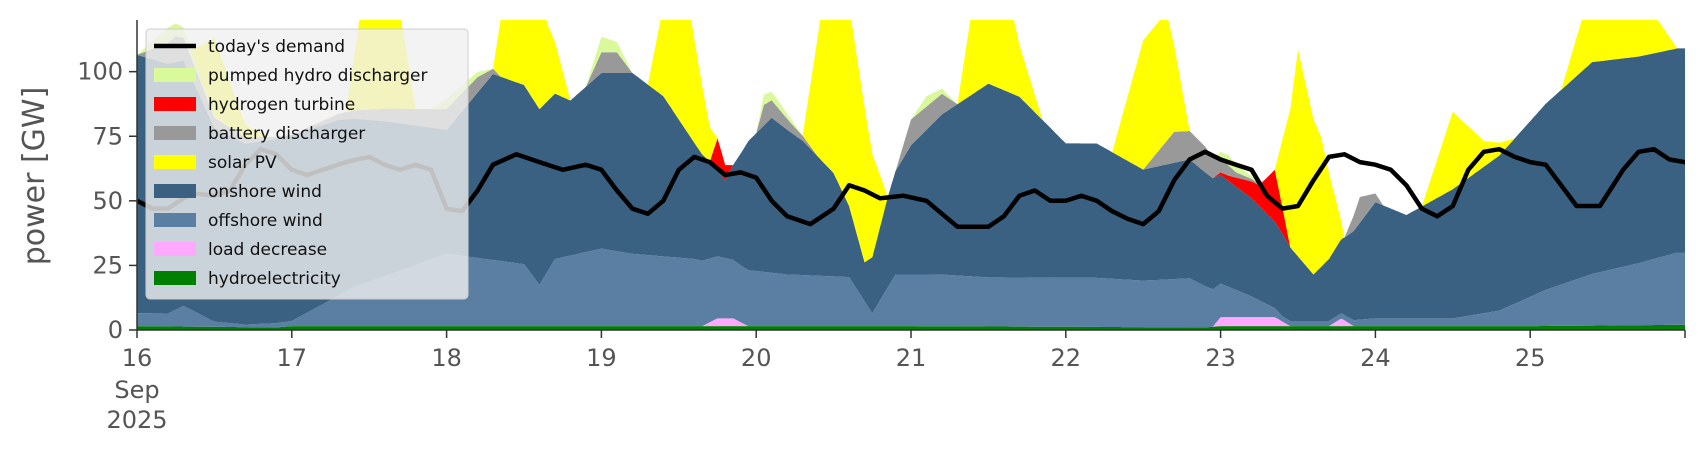 Image resolution: width=1706 pixels, height=460 pixels. What do you see at coordinates (107, 265) in the screenshot?
I see `y-tick-label: 25` at bounding box center [107, 265].